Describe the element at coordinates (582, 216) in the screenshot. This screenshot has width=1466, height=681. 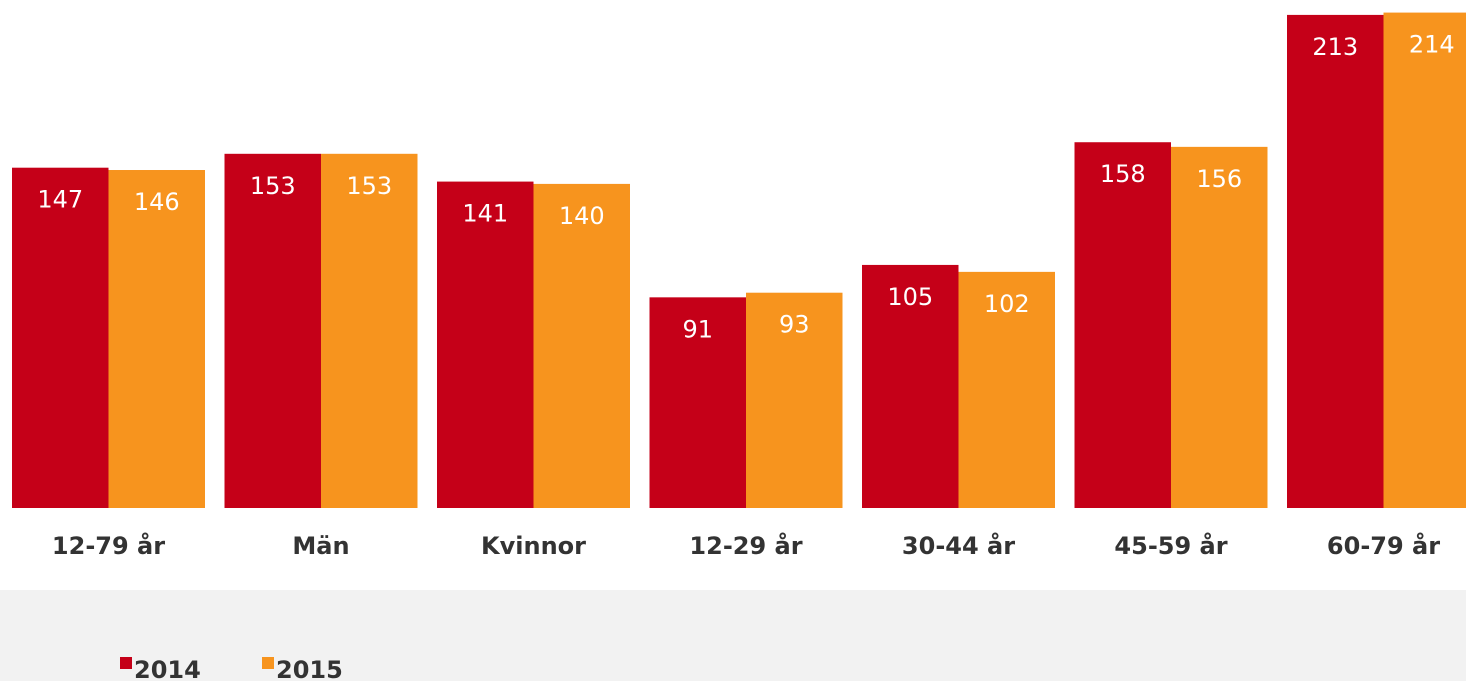
I see `value-label: 140` at that location.